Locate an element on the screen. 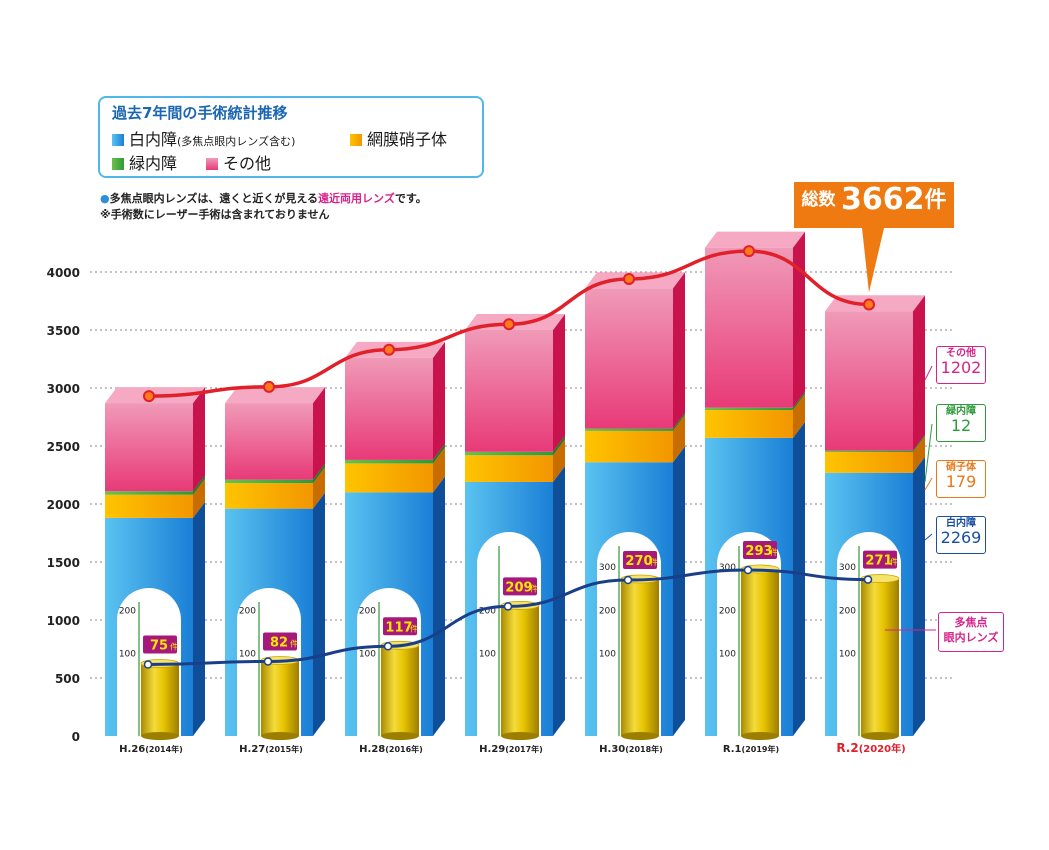 This screenshot has height=850, width=1049. total-suffix: 件 is located at coordinates (935, 200).